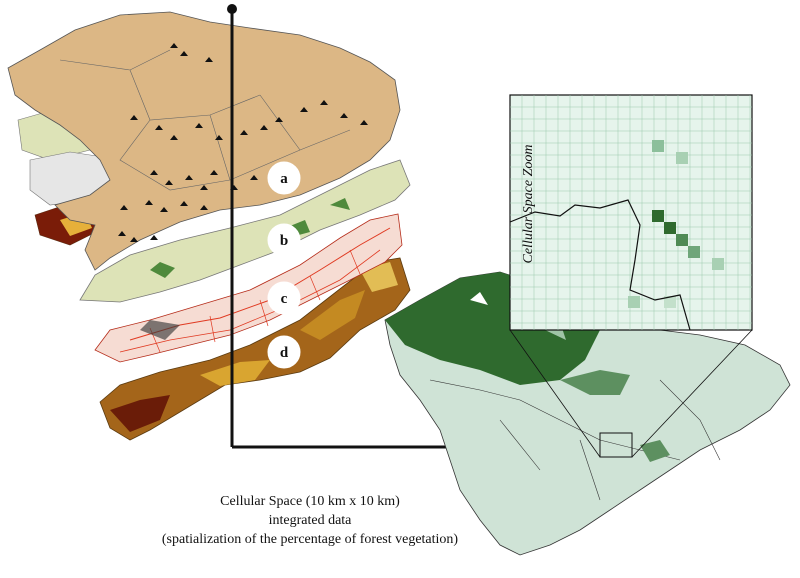 Image resolution: width=800 pixels, height=578 pixels. I want to click on layer-label-b: b, so click(284, 240).